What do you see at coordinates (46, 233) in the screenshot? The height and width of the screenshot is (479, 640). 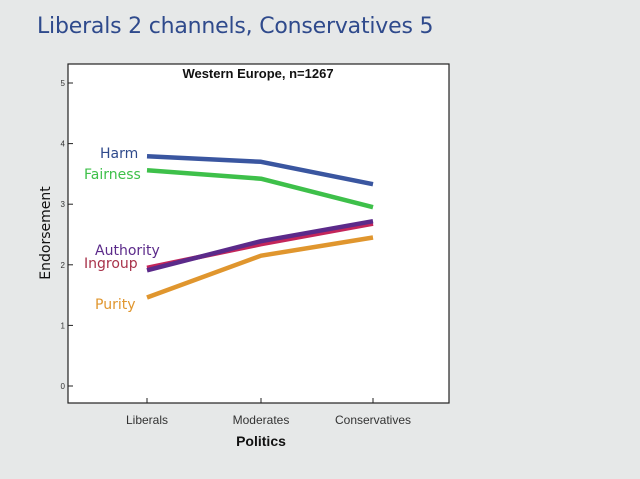 I see `y-axis-title: Endorsement` at bounding box center [46, 233].